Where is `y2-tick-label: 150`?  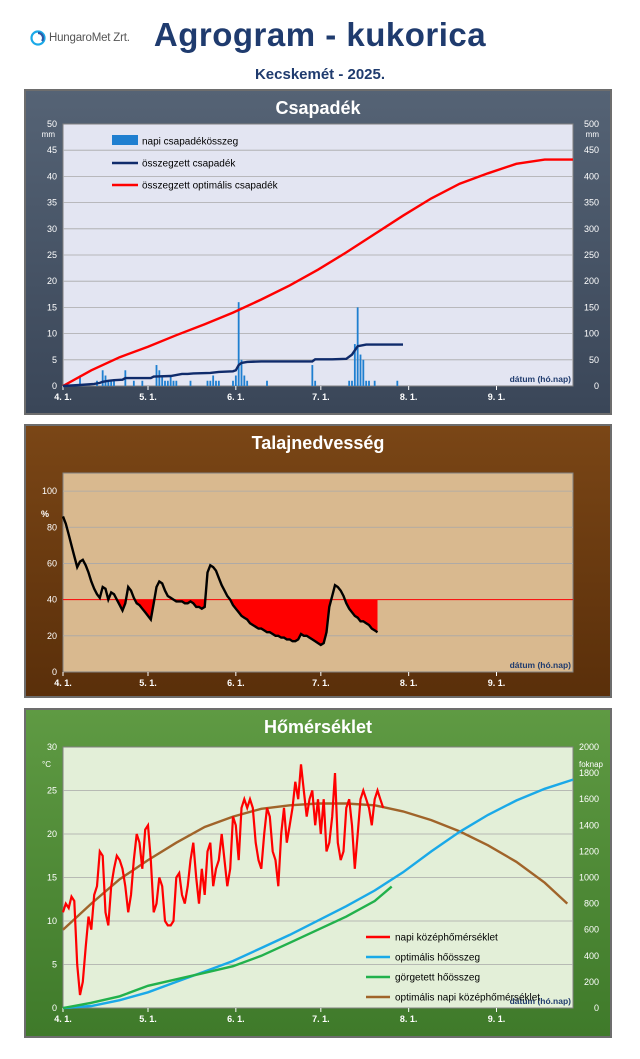
y2-tick-label: 150 is located at coordinates (591, 307).